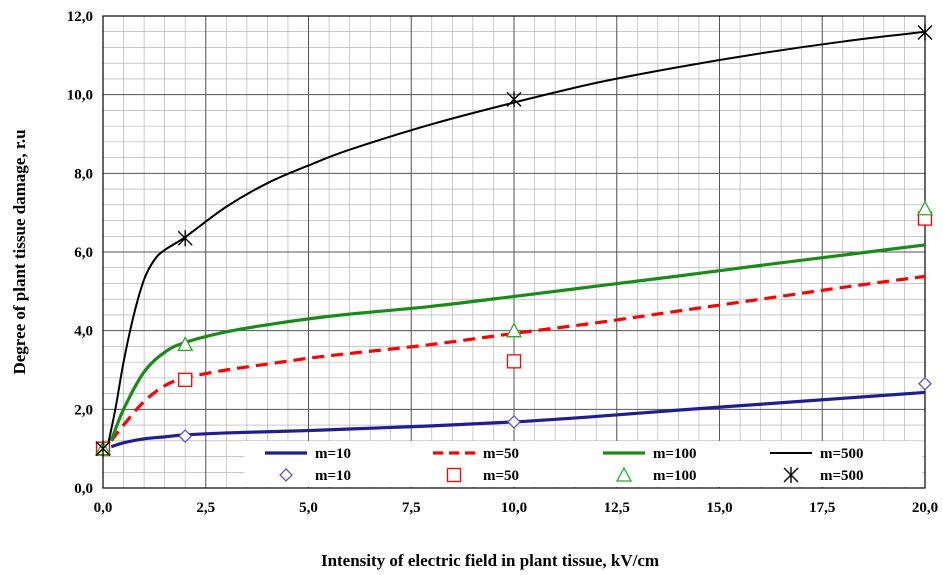  Describe the element at coordinates (103, 508) in the screenshot. I see `x-tick-label: 0,0` at that location.